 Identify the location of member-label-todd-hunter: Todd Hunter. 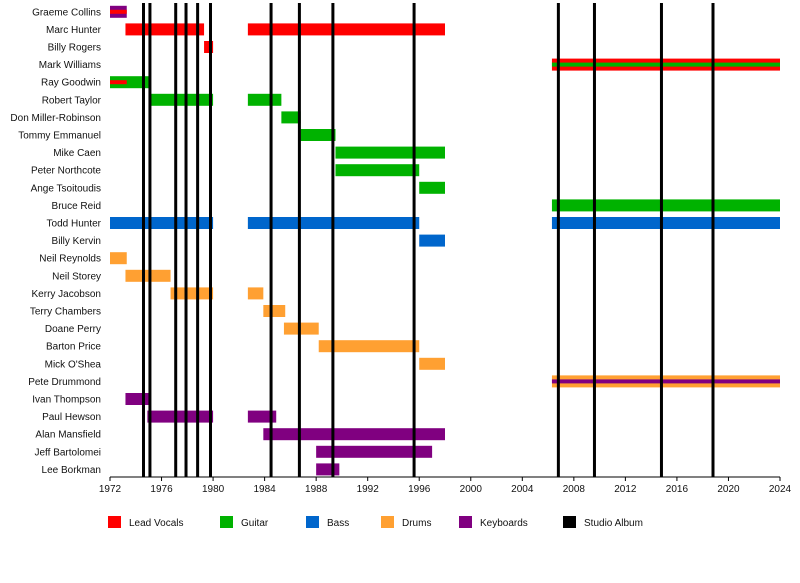
(74, 224).